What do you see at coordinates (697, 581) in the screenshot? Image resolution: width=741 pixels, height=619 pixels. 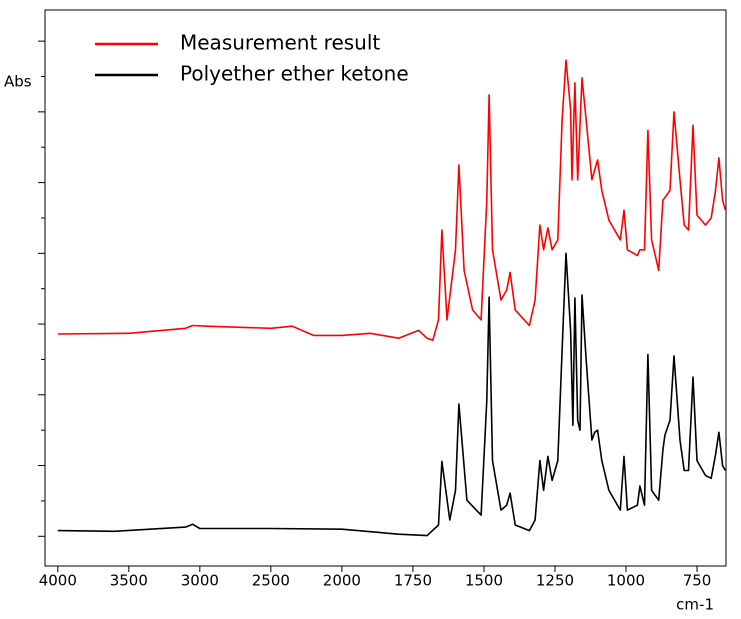 I see `x-tick-label: 750` at bounding box center [697, 581].